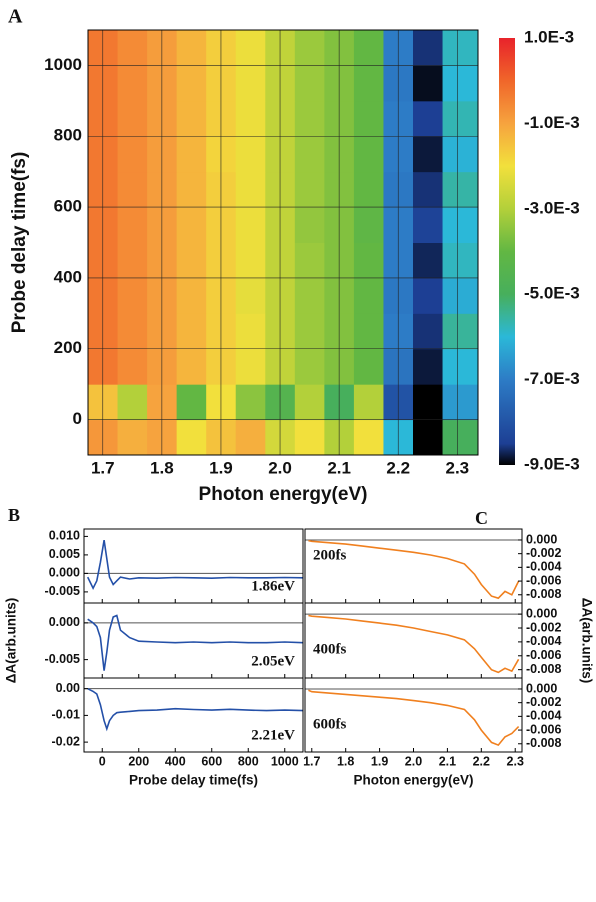 Image resolution: width=596 pixels, height=902 pixels. What do you see at coordinates (339, 467) in the screenshot?
I see `x-tick-label: 2.1` at bounding box center [339, 467].